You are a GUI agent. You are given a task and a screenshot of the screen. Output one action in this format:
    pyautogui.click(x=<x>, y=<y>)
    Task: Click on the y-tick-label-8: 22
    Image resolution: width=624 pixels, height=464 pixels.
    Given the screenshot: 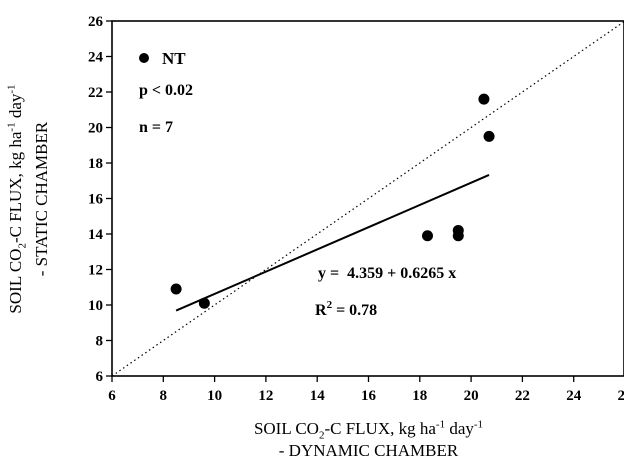 What is the action you would take?
    pyautogui.click(x=95, y=93)
    